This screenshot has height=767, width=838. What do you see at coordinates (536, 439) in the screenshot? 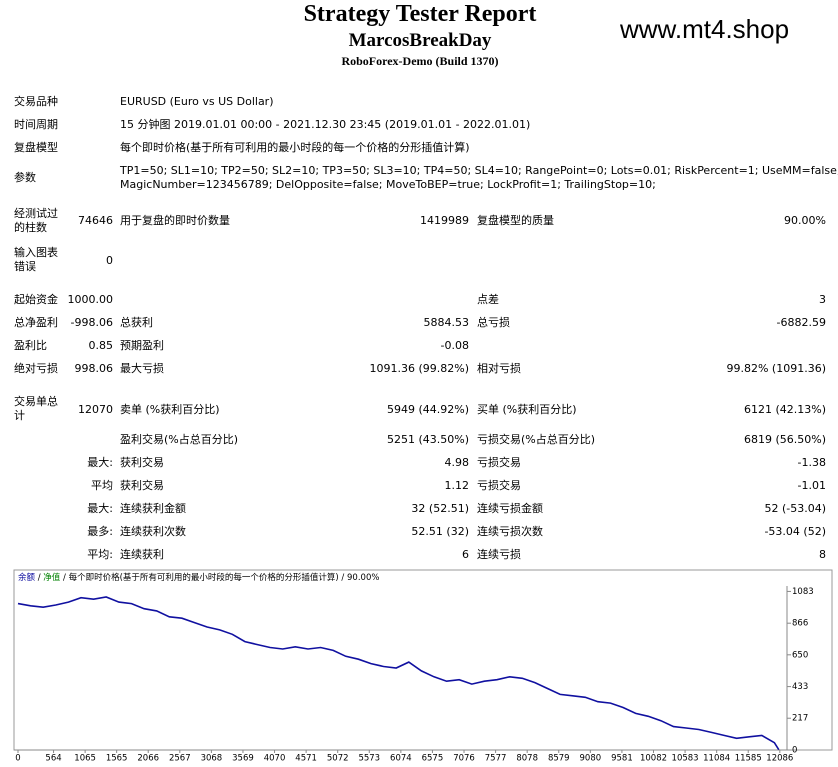
I see `label: 亏损交易(%占总百分比)` at bounding box center [536, 439].